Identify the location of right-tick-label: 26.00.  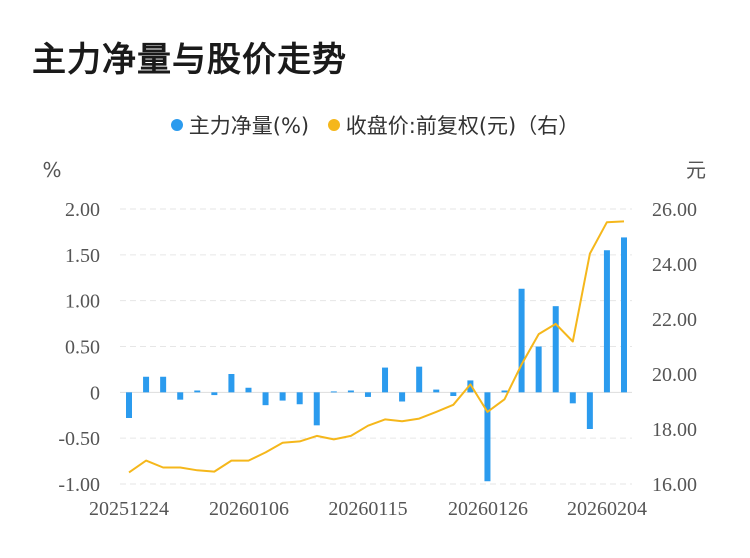
(674, 210).